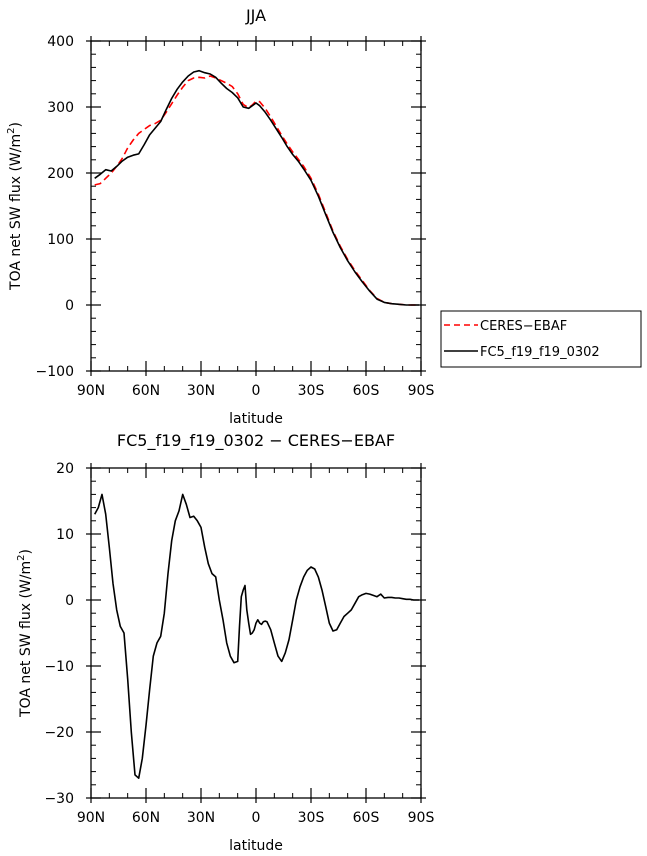  What do you see at coordinates (16, 212) in the screenshot?
I see `top-plot-y-axis-title-base: TOA net SW flux (W/m` at bounding box center [16, 212].